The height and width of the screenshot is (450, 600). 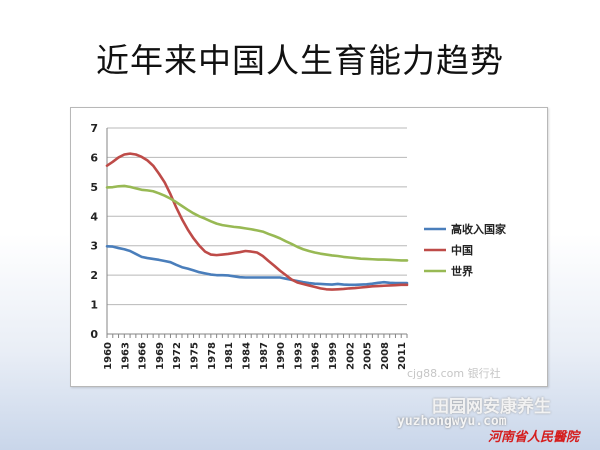 I want to click on x-tick-label: 1960, so click(x=108, y=356).